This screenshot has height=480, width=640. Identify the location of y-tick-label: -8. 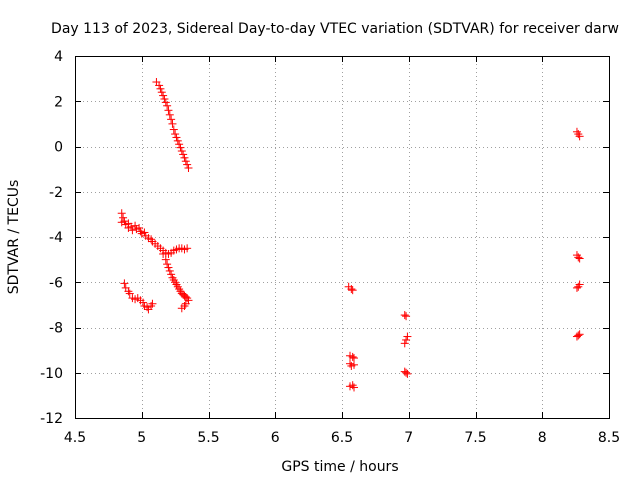
(56, 329).